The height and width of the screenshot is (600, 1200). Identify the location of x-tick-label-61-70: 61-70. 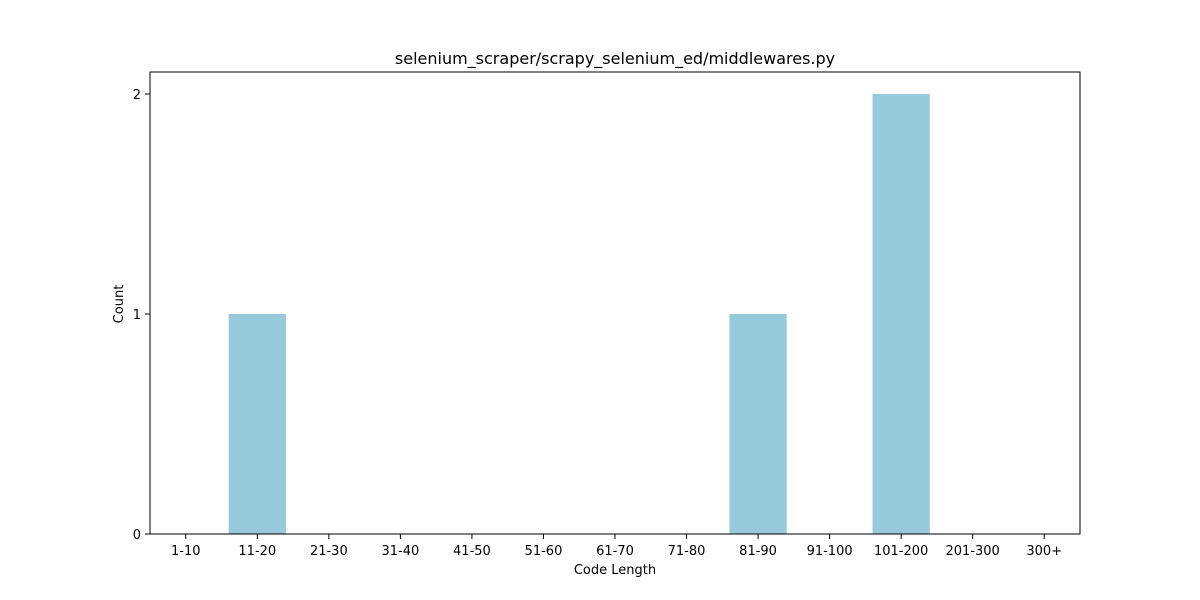
(615, 551).